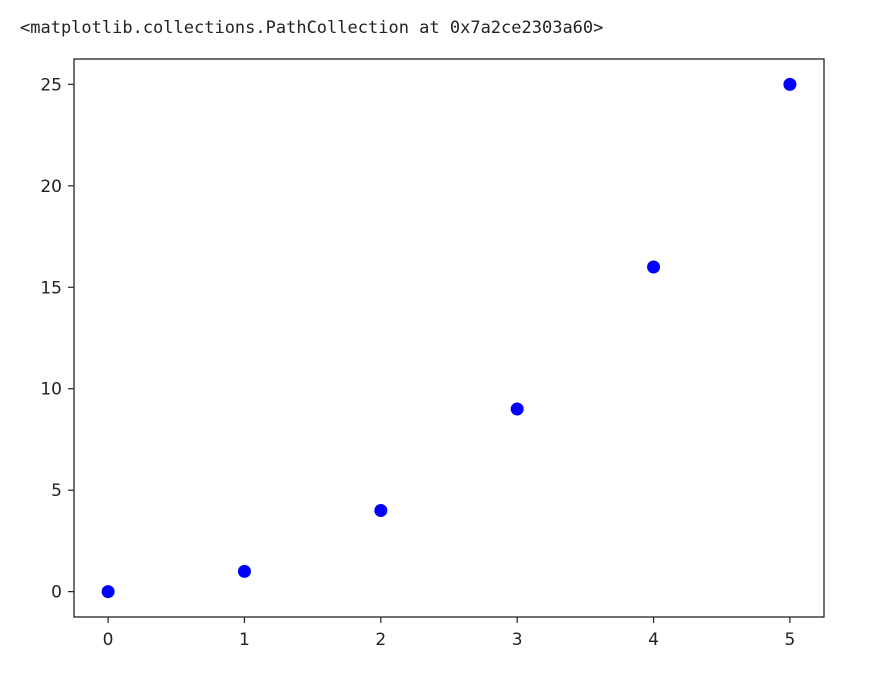  What do you see at coordinates (51, 187) in the screenshot?
I see `y-tick-label: 20` at bounding box center [51, 187].